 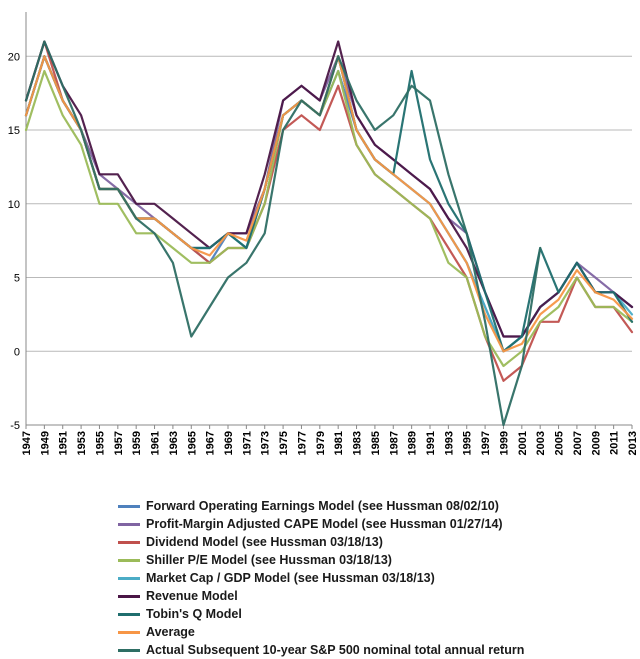 What do you see at coordinates (373, 596) in the screenshot?
I see `legend-item: Revenue Model` at bounding box center [373, 596].